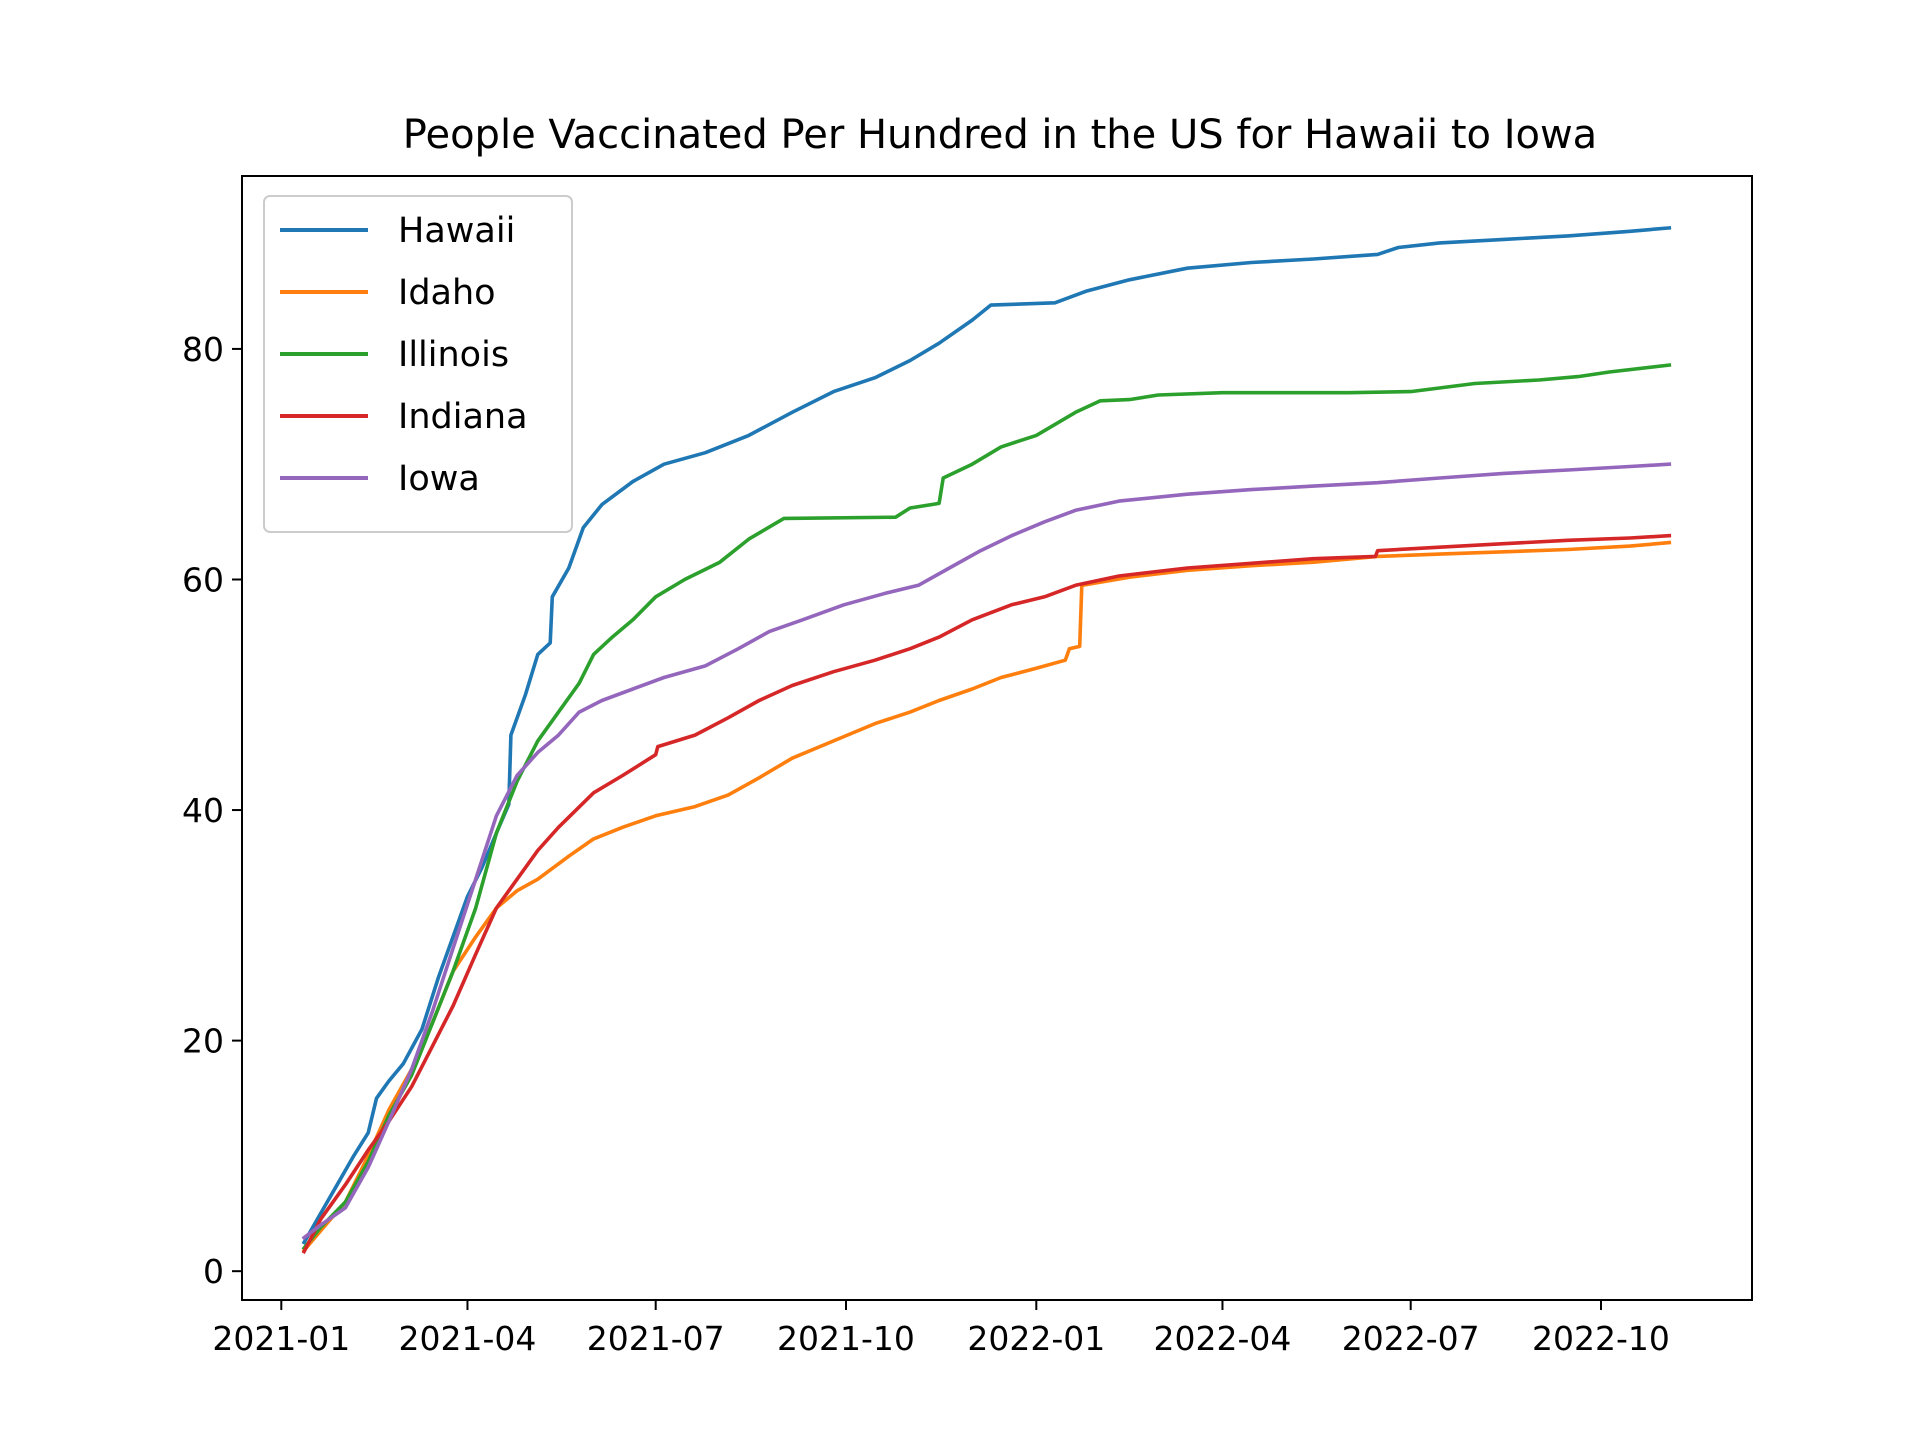 The height and width of the screenshot is (1440, 1920). What do you see at coordinates (281, 1338) in the screenshot?
I see `x-tick-label: 2021-01` at bounding box center [281, 1338].